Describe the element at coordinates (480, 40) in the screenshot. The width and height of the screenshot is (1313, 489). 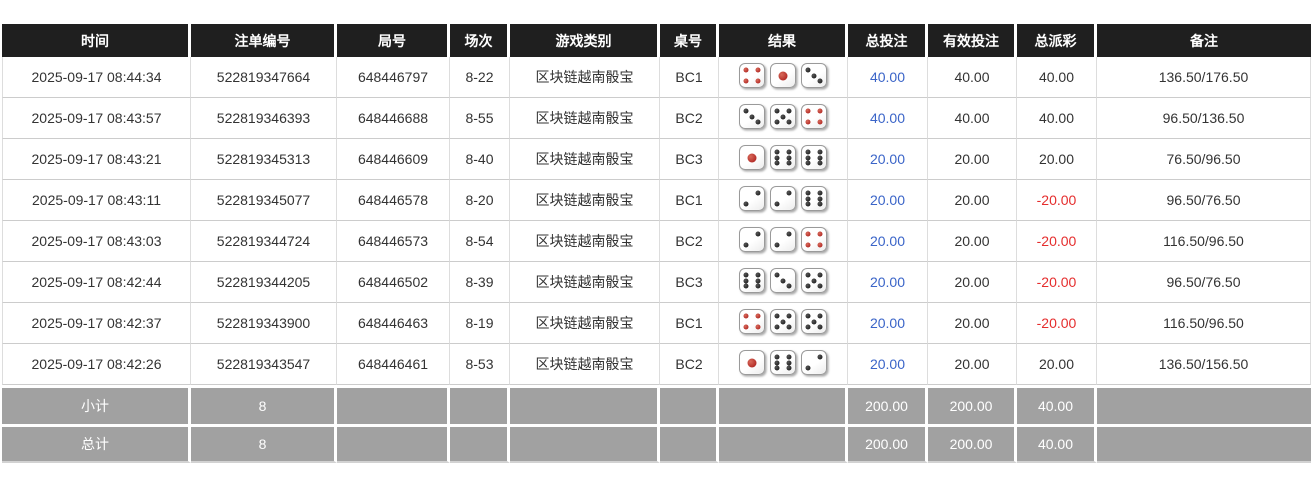
I see `column-header-session: 场次` at that location.